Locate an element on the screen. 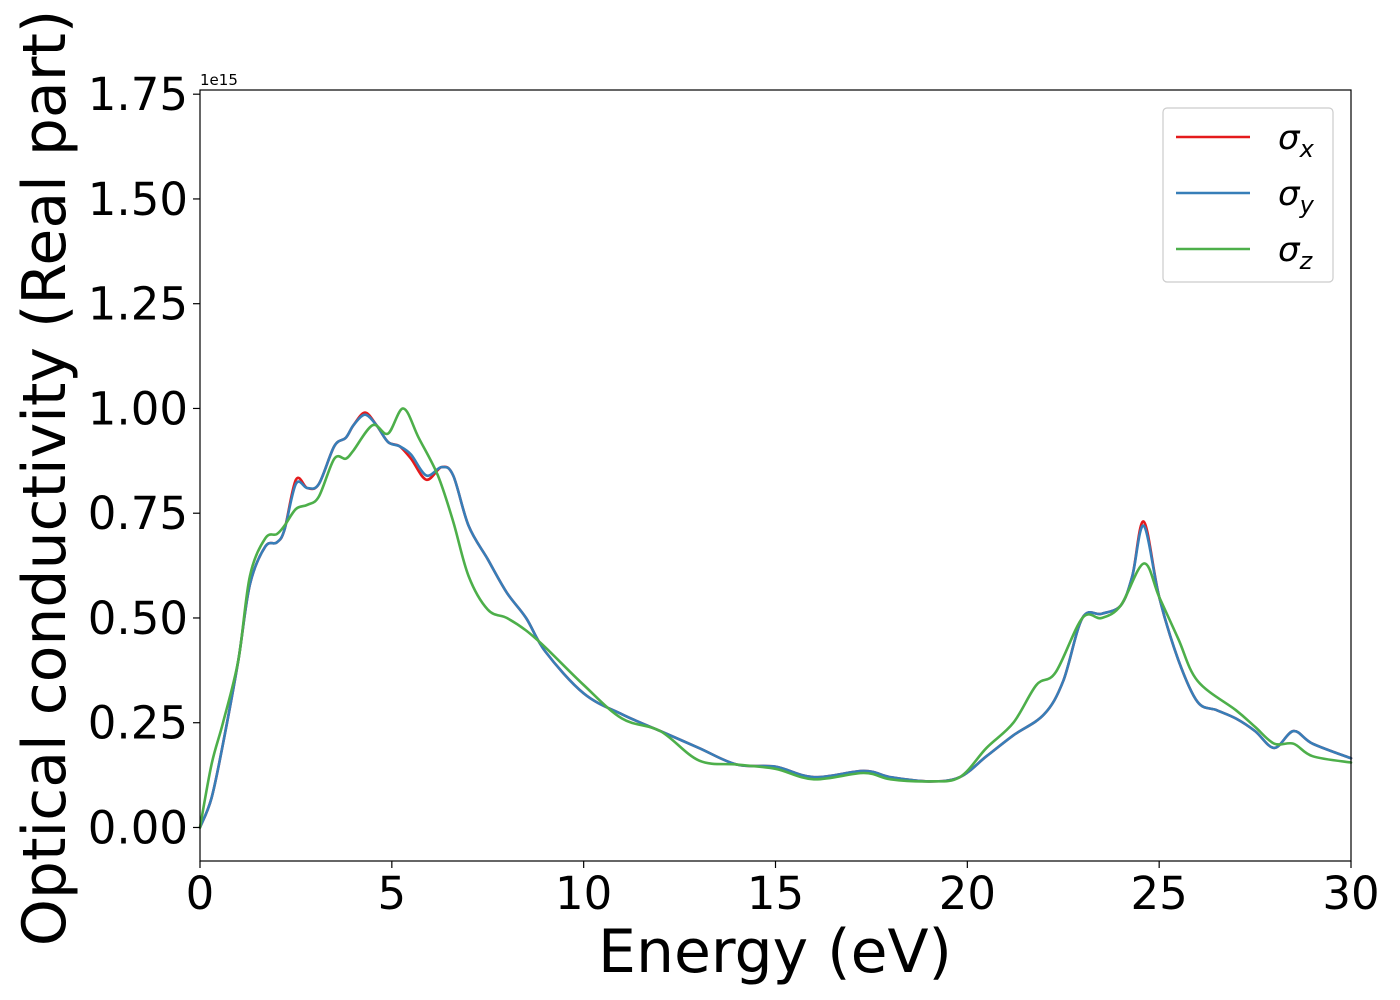 This screenshot has width=1400, height=1000. legend-label-y: σy is located at coordinates (1296, 196).